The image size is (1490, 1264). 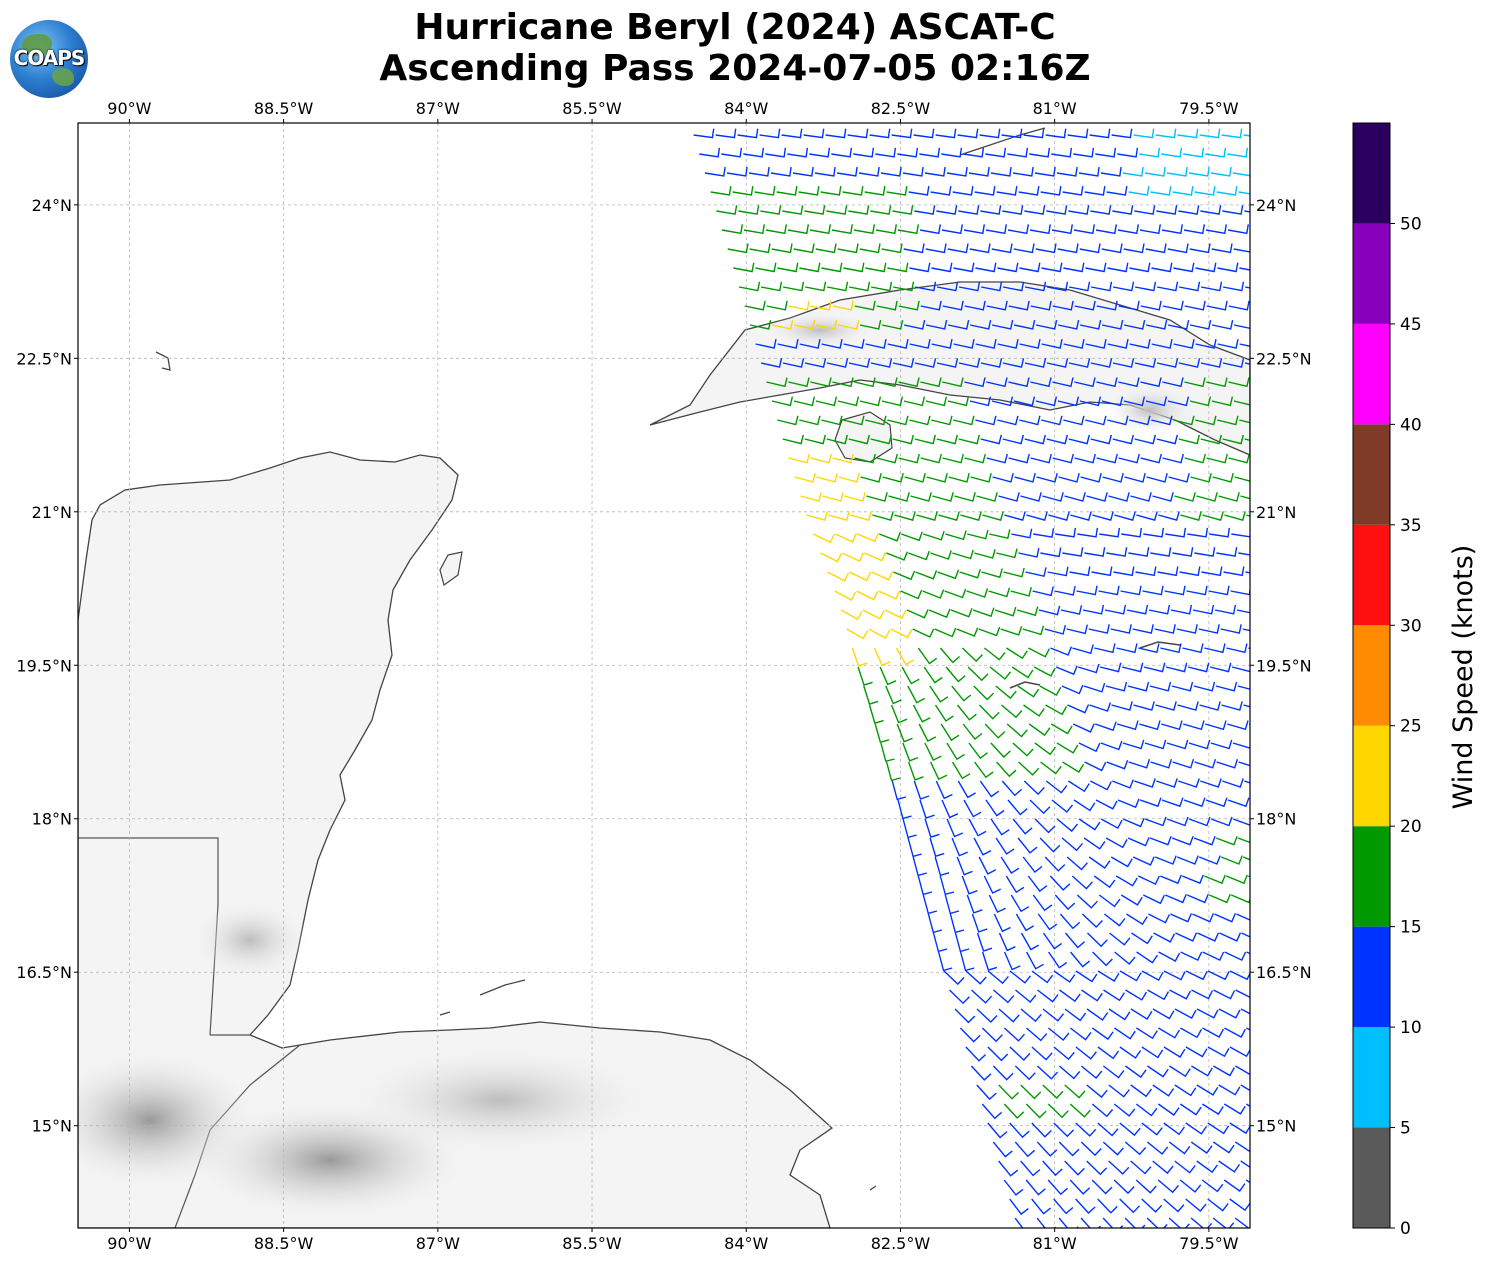 I want to click on lon-tick-label-top: 82.5°W, so click(x=901, y=108).